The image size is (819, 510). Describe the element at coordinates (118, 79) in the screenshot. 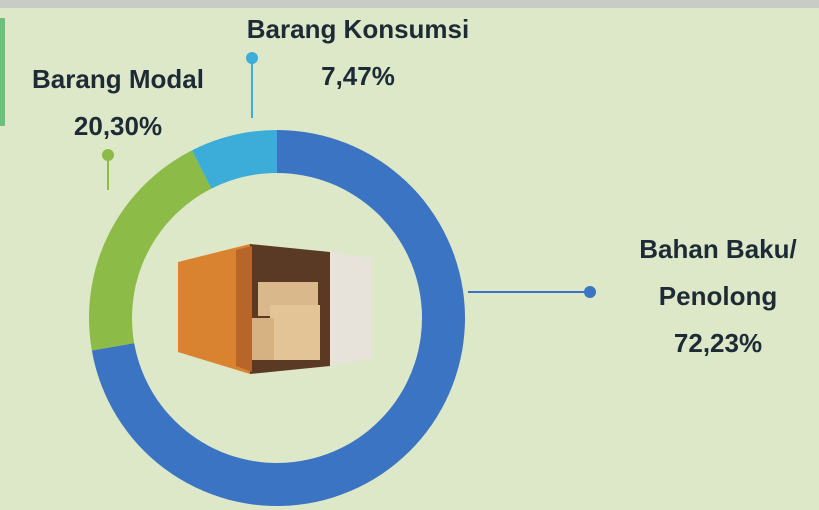

I see `category-name: Barang Modal` at that location.